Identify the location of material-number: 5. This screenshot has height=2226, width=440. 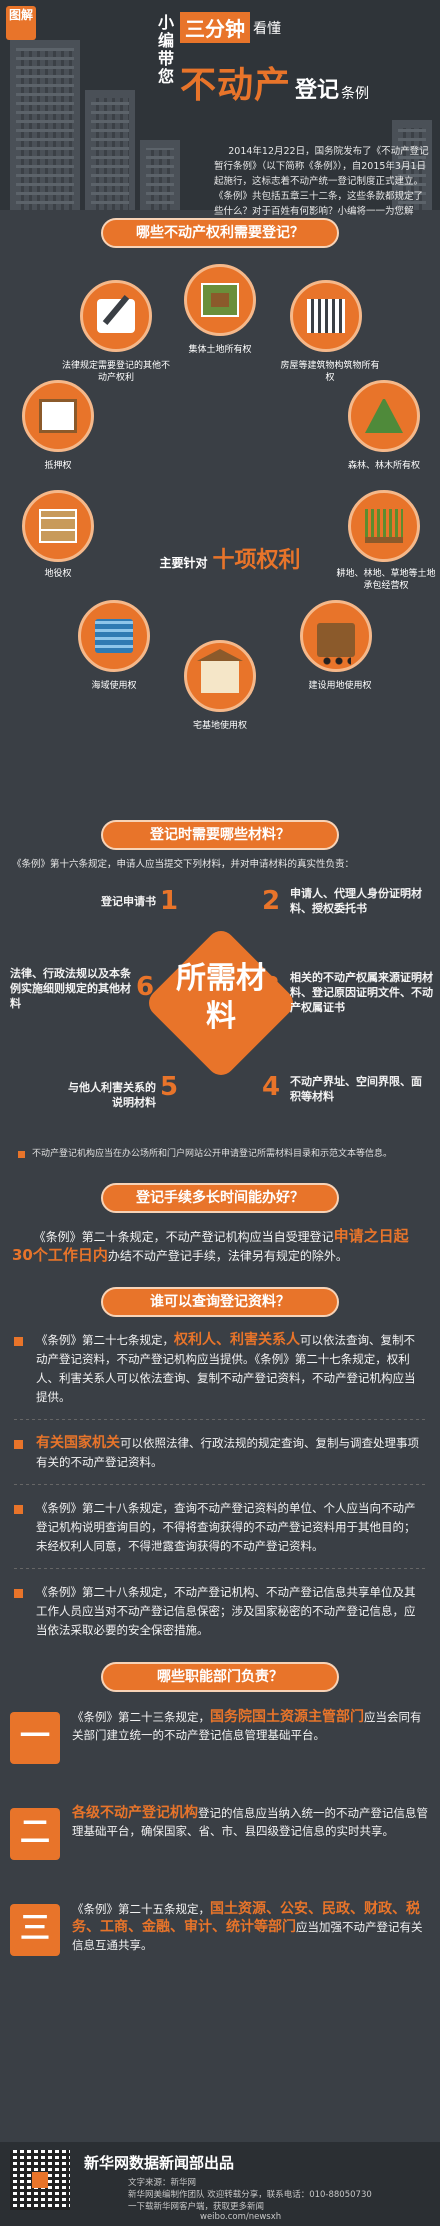
(169, 1087).